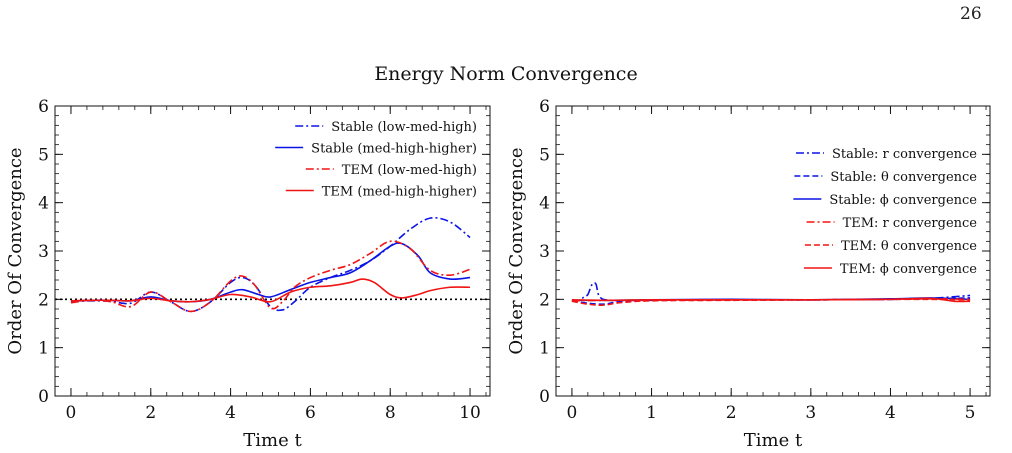 The height and width of the screenshot is (453, 1012). What do you see at coordinates (909, 246) in the screenshot?
I see `legend-label: TEM: θ convergence` at bounding box center [909, 246].